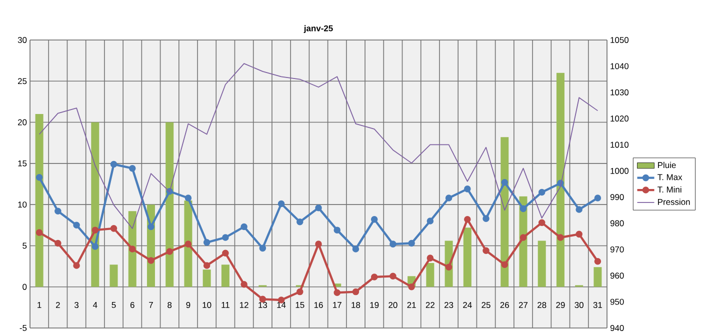 The image size is (717, 335). What do you see at coordinates (318, 305) in the screenshot?
I see `x-tick-label: 16` at bounding box center [318, 305].